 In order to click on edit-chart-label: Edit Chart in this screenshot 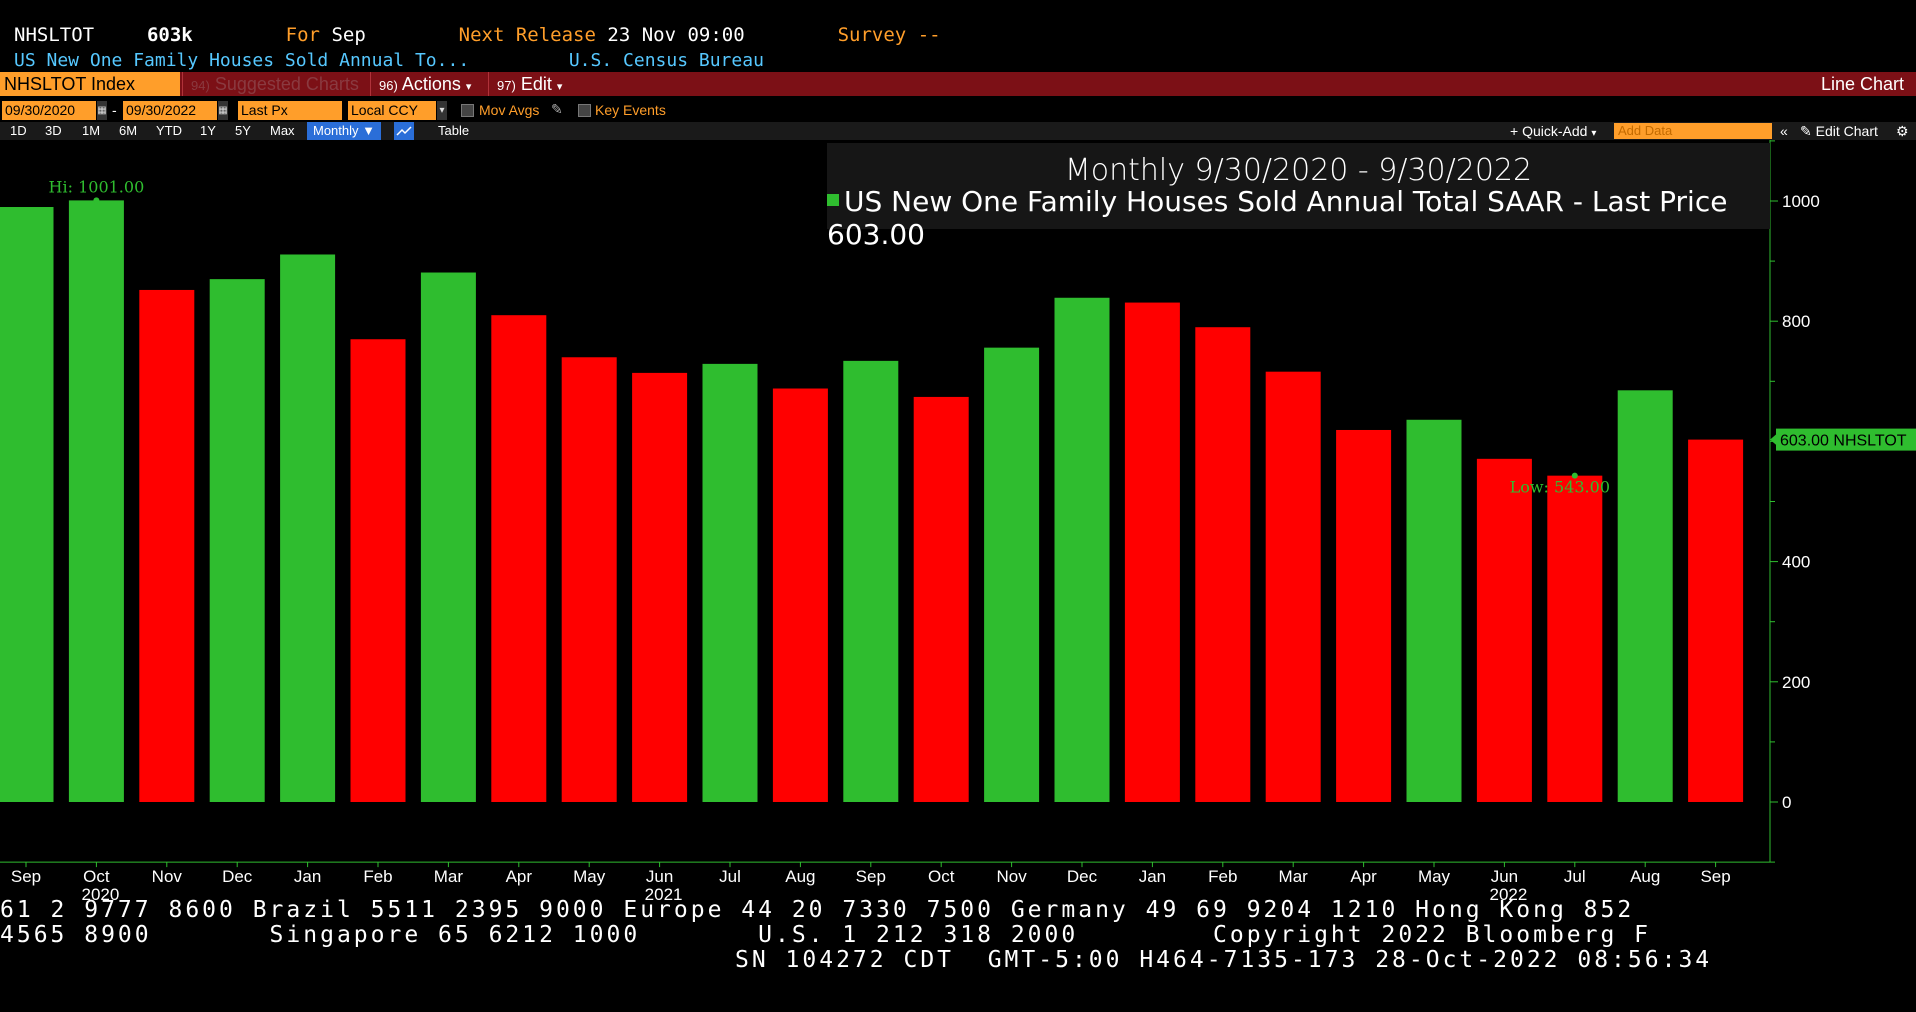, I will do `click(1846, 131)`.